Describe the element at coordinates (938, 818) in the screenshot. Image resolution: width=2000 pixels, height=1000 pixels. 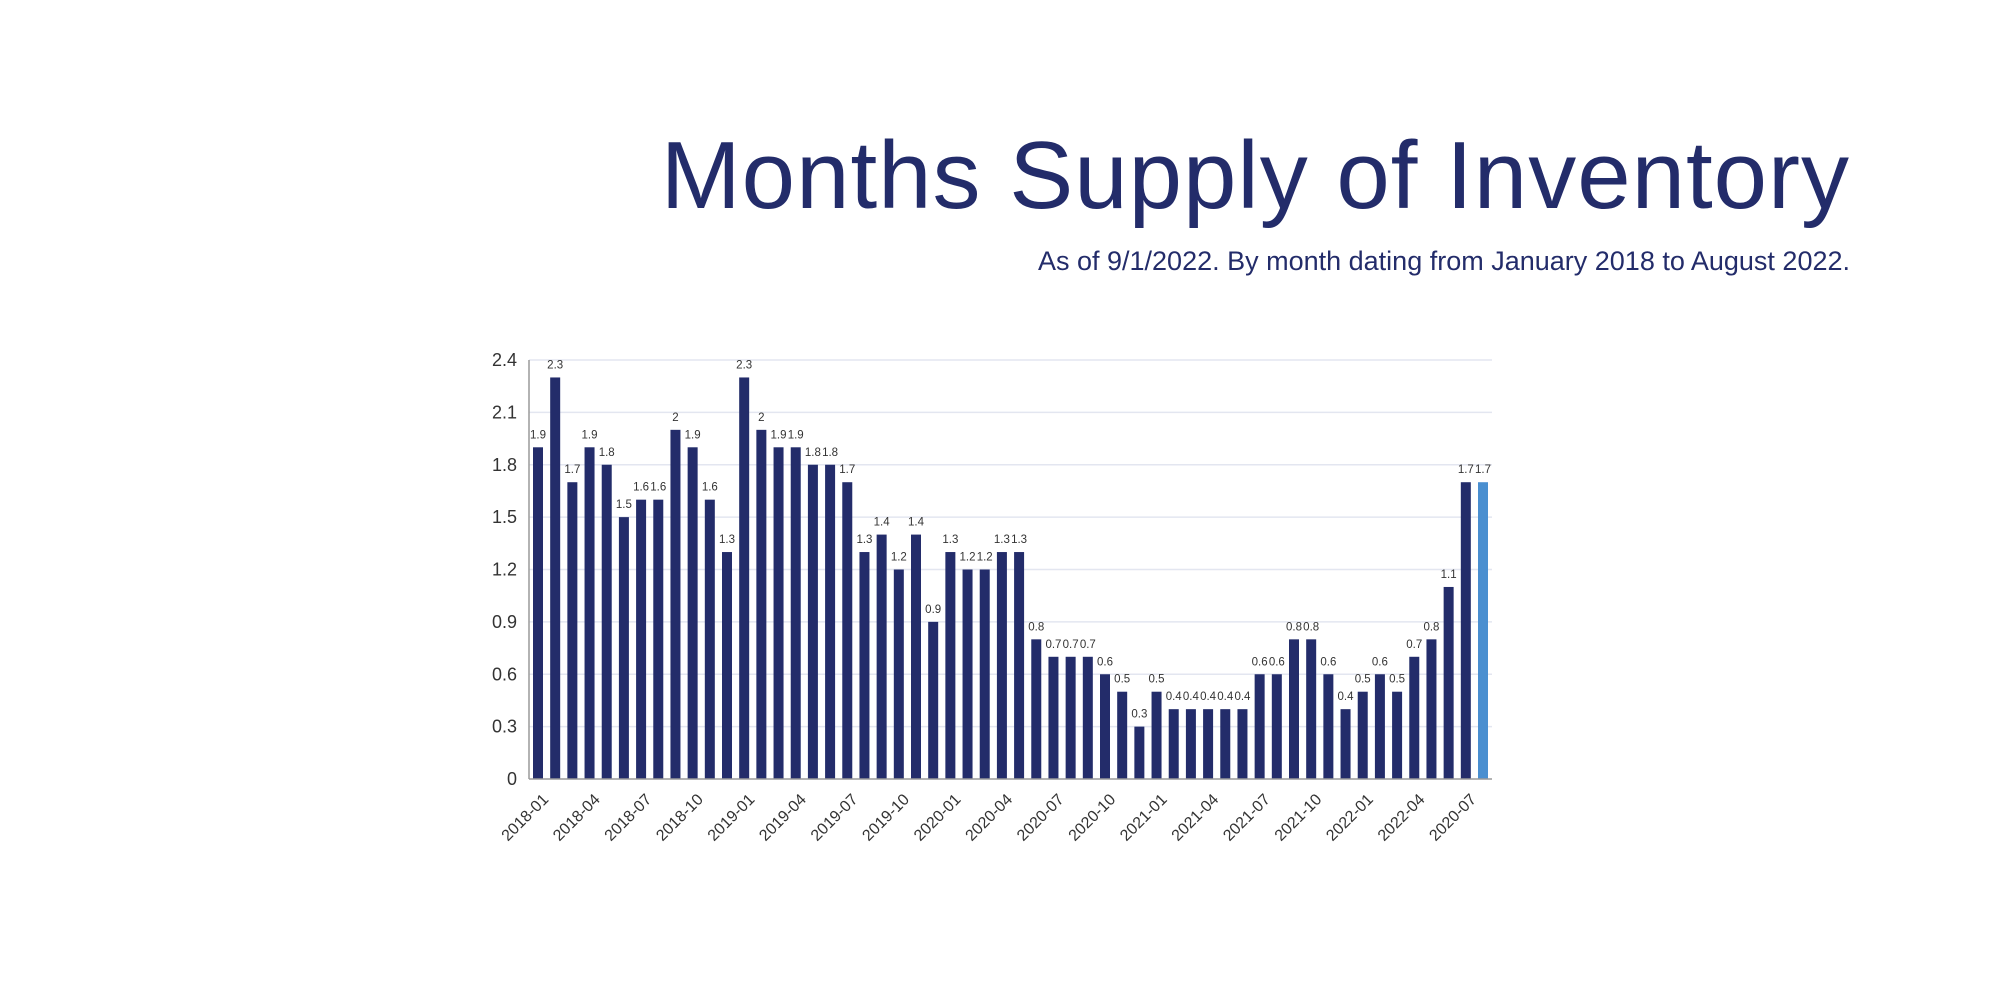
I see `x-tick-label: 2020-01` at that location.